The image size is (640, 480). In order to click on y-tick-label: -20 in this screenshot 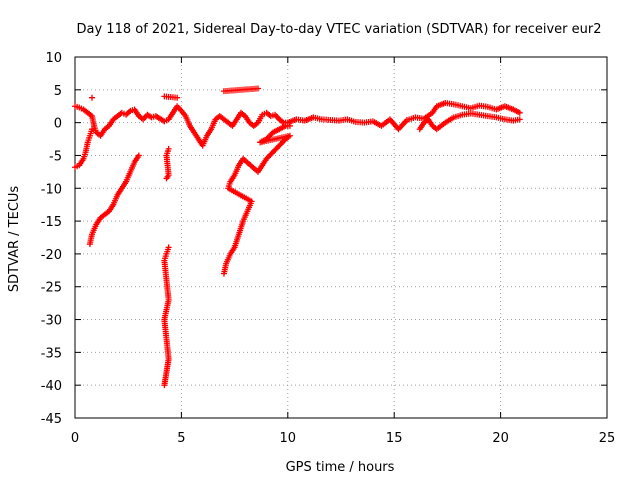, I will do `click(51, 255)`.